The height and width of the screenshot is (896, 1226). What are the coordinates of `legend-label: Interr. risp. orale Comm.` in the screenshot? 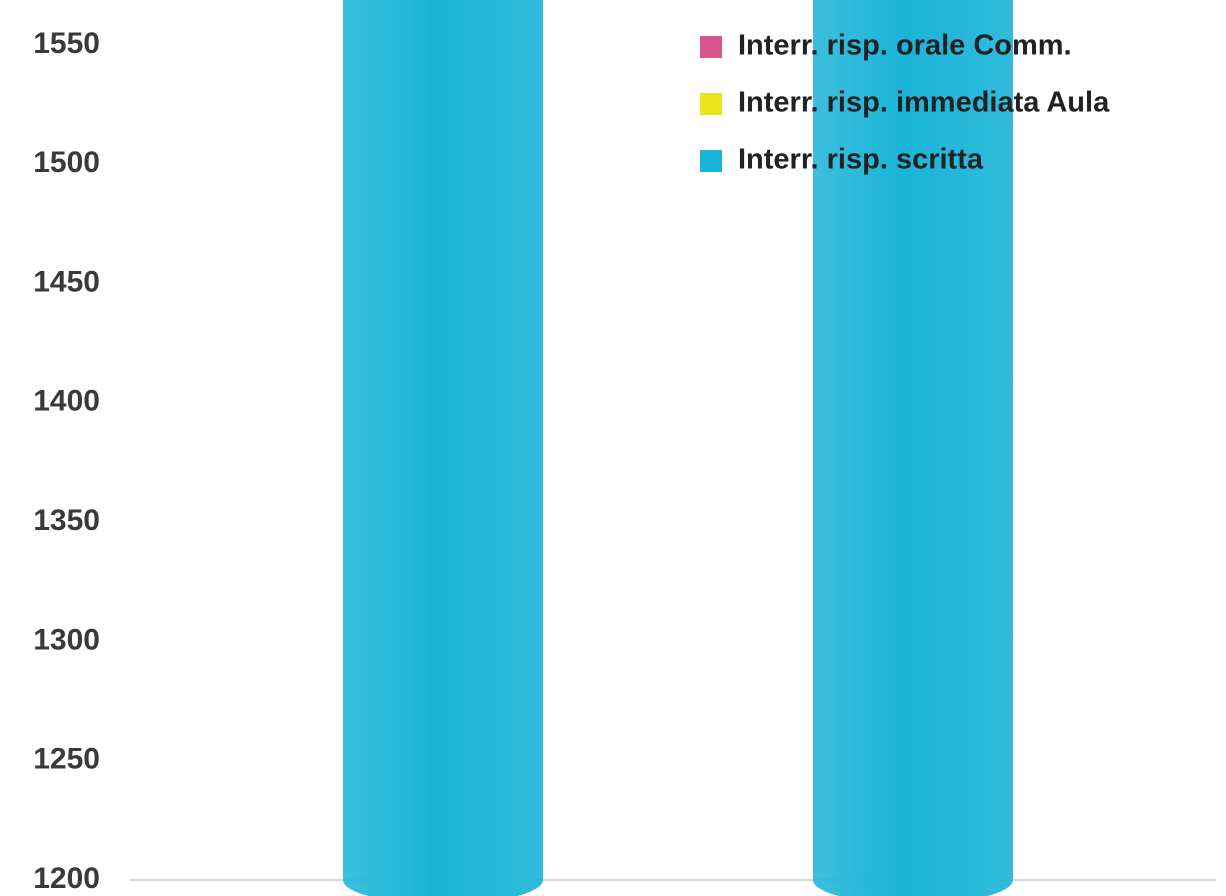 It's located at (905, 46).